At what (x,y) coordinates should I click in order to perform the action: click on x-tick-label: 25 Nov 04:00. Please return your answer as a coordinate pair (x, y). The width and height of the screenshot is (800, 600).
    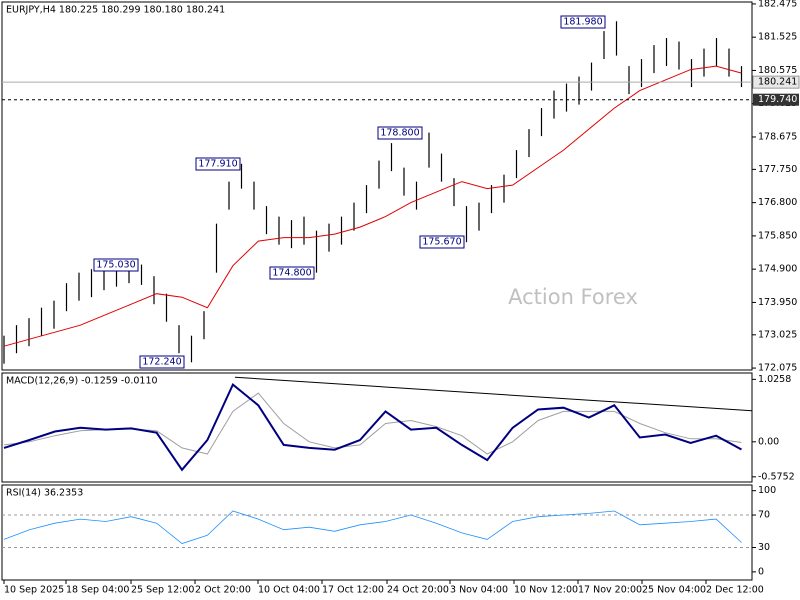
    Looking at the image, I should click on (674, 590).